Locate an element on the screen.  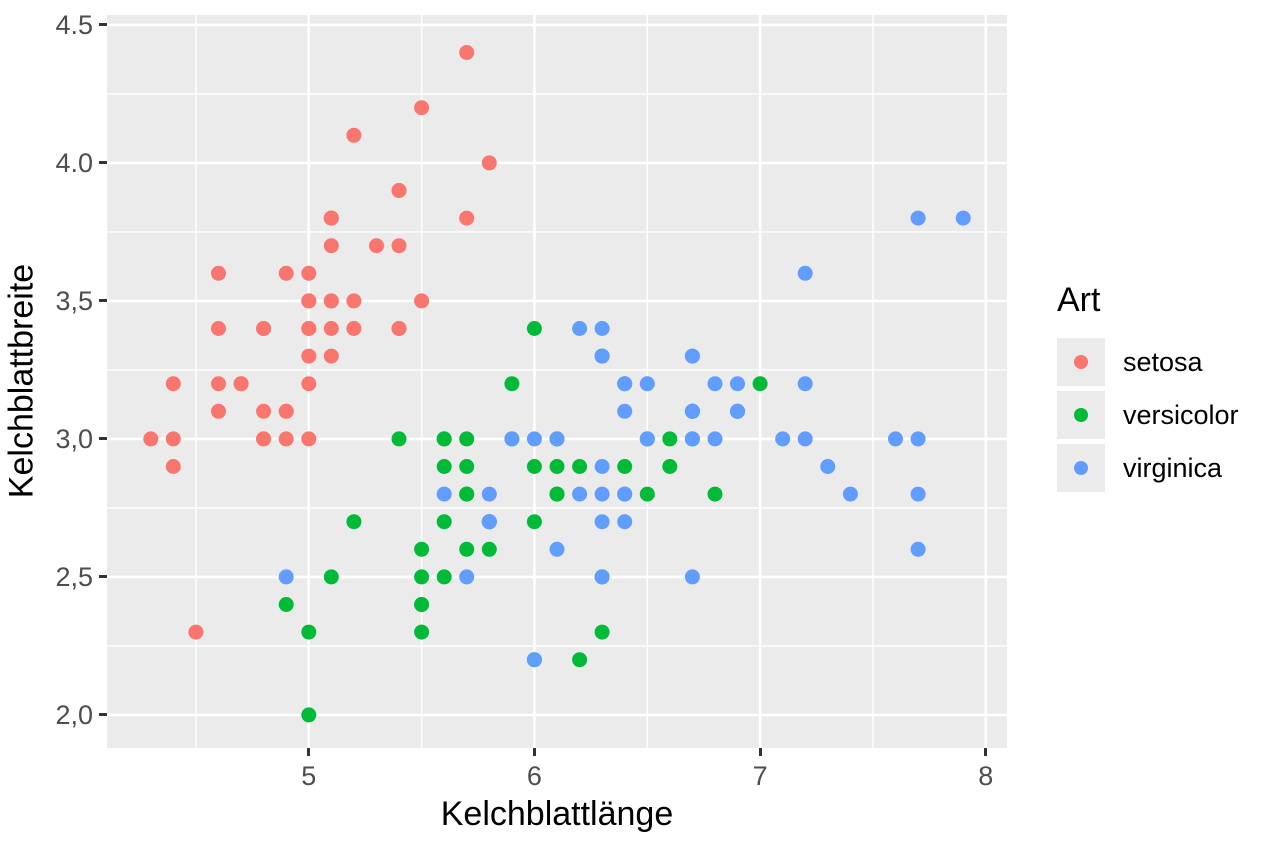
x-tick-label: 7 is located at coordinates (760, 776).